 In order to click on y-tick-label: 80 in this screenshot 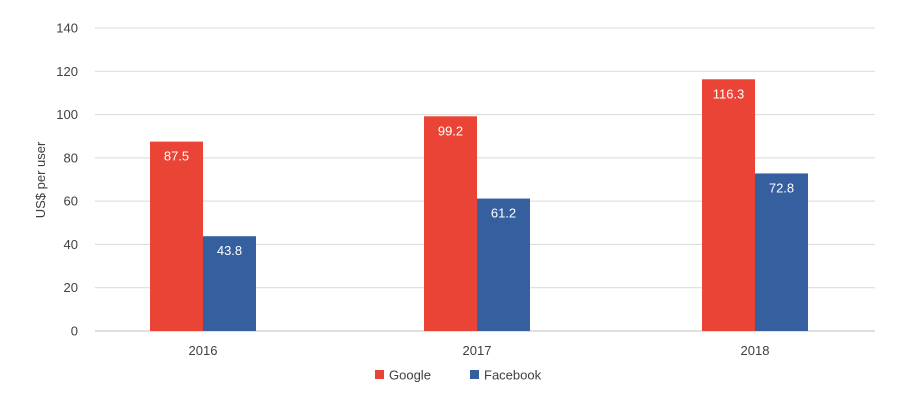, I will do `click(71, 157)`.